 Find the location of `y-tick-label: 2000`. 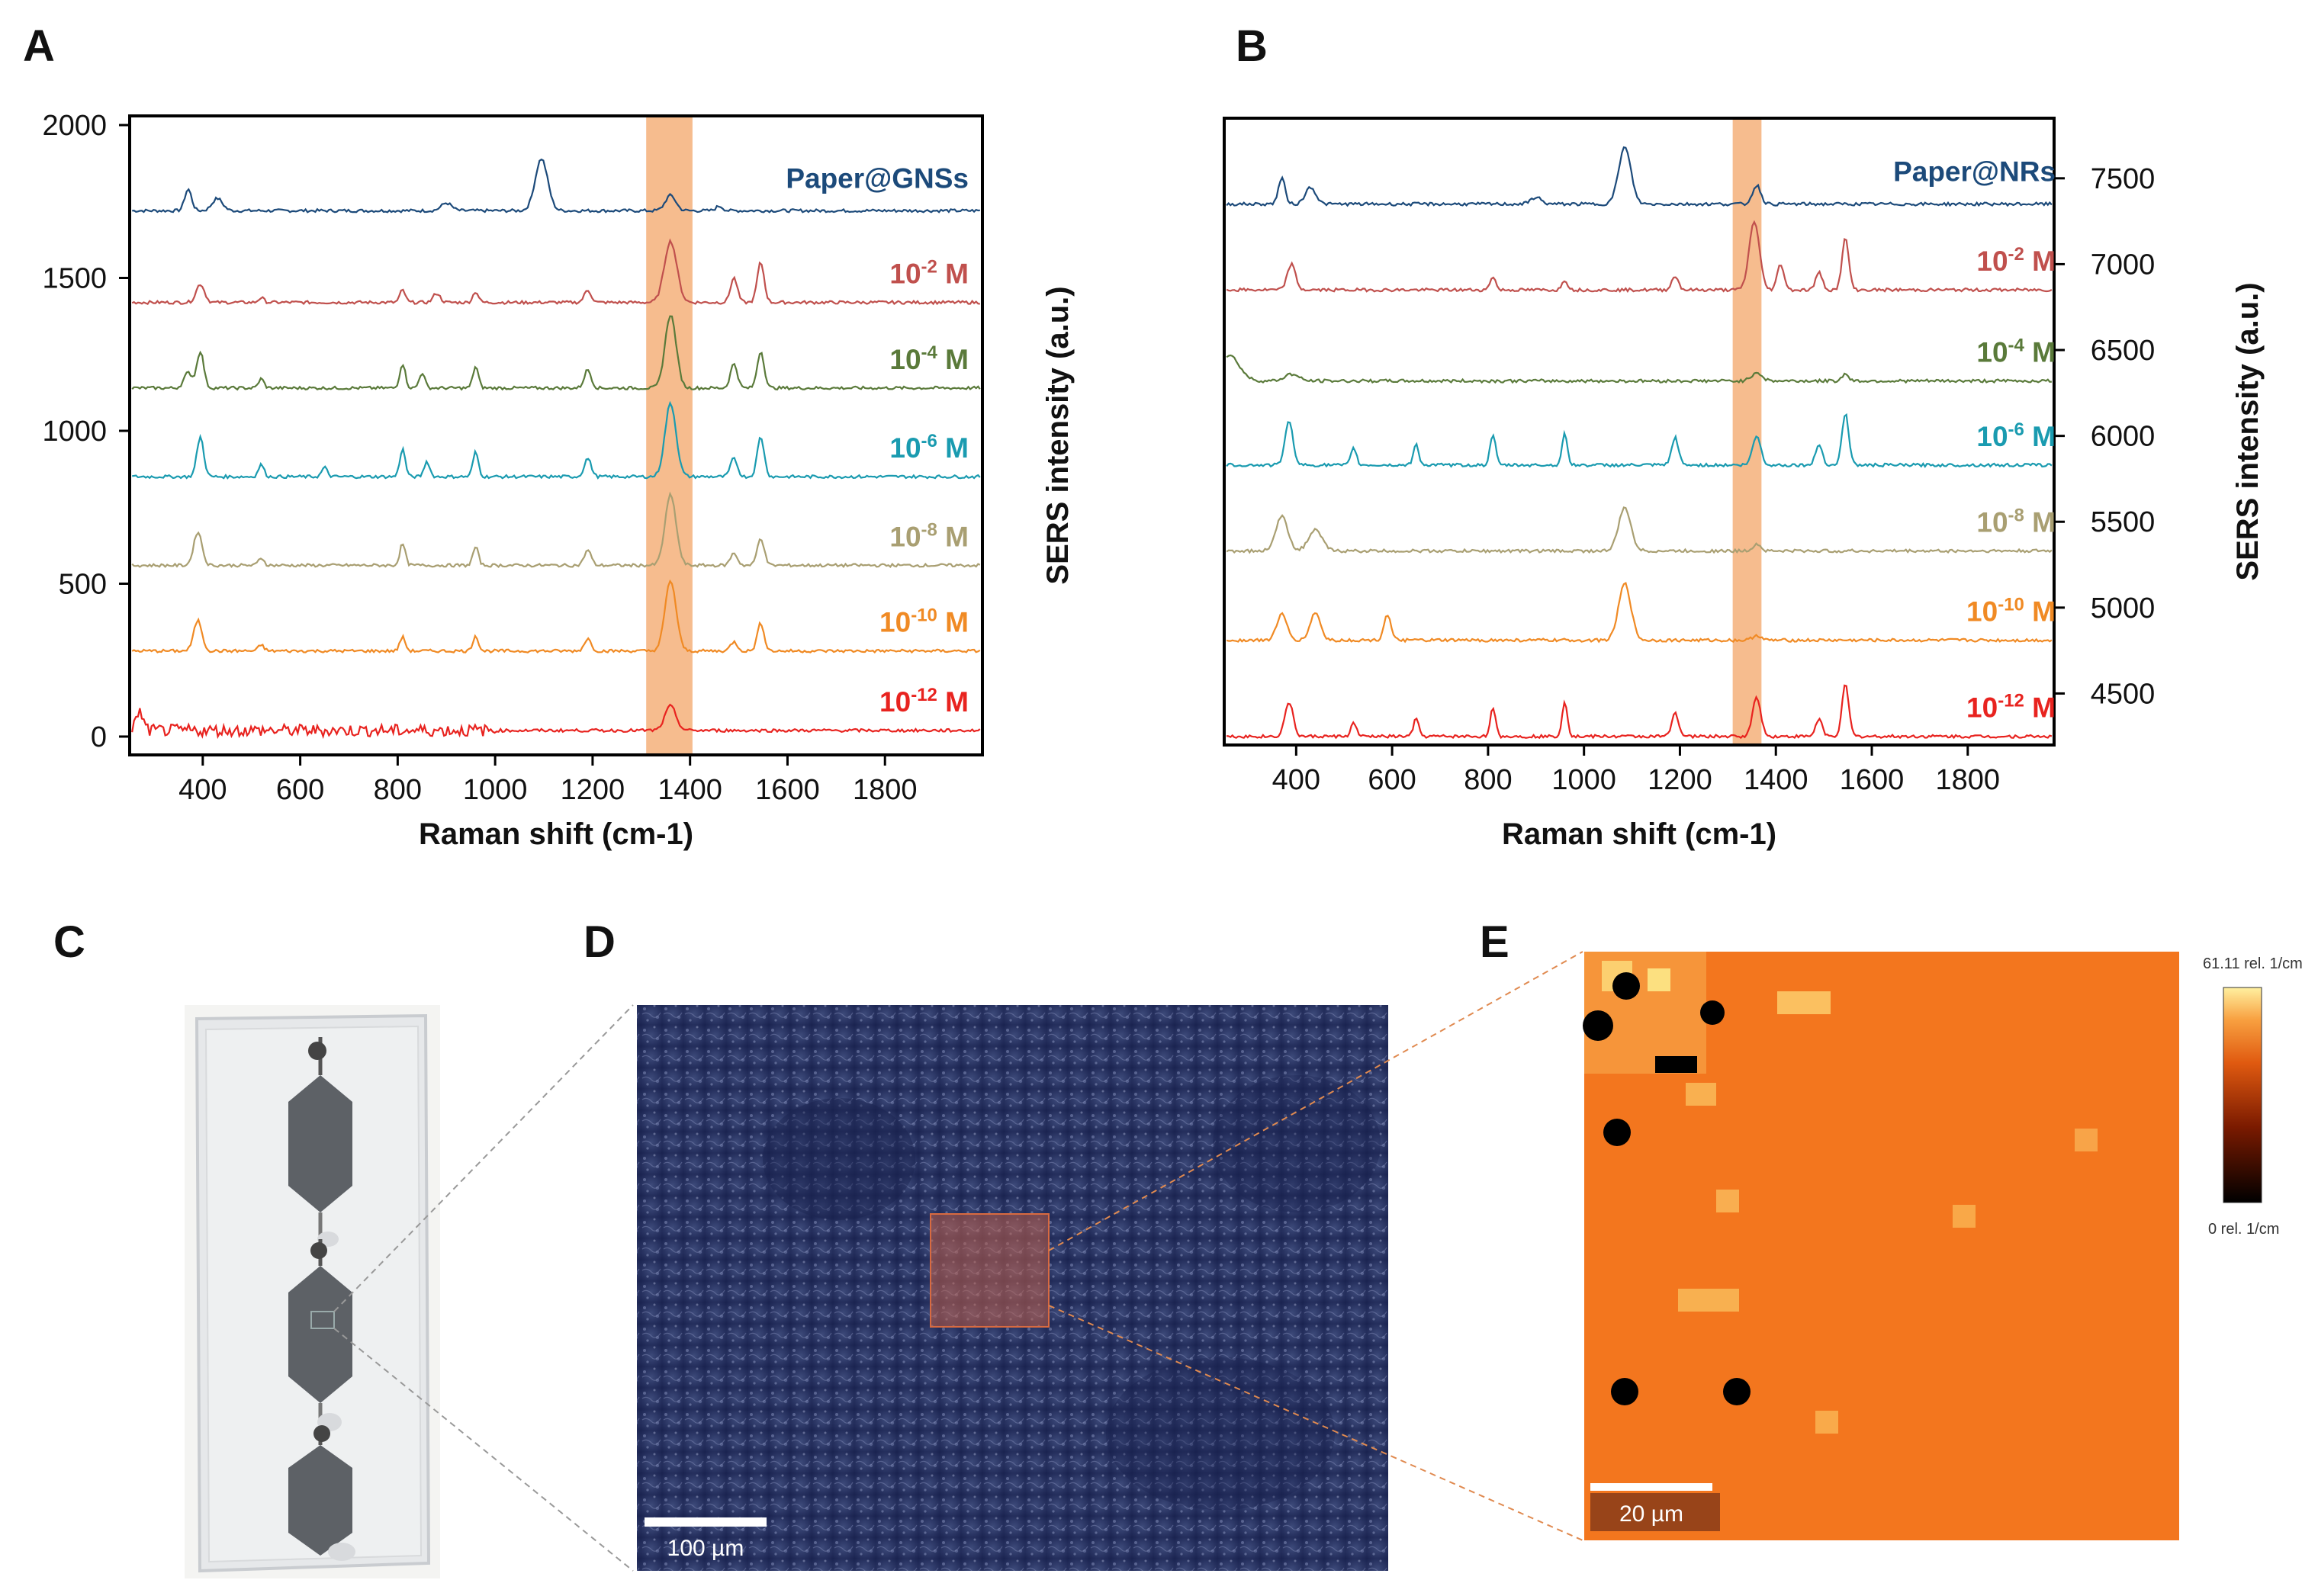

y-tick-label: 2000 is located at coordinates (74, 126).